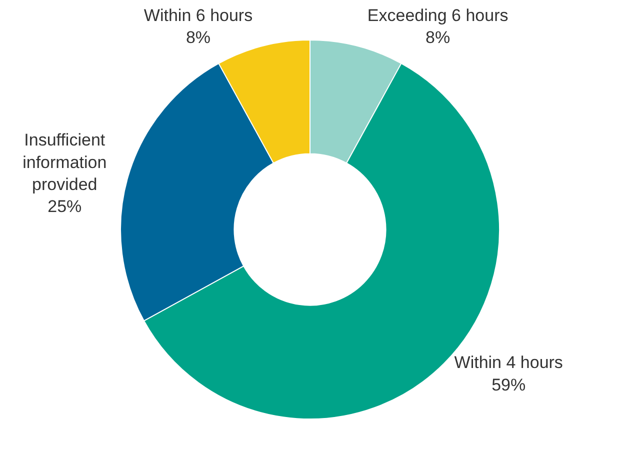 The width and height of the screenshot is (619, 459). What do you see at coordinates (64, 162) in the screenshot?
I see `slice-label: Insufficient information provided` at bounding box center [64, 162].